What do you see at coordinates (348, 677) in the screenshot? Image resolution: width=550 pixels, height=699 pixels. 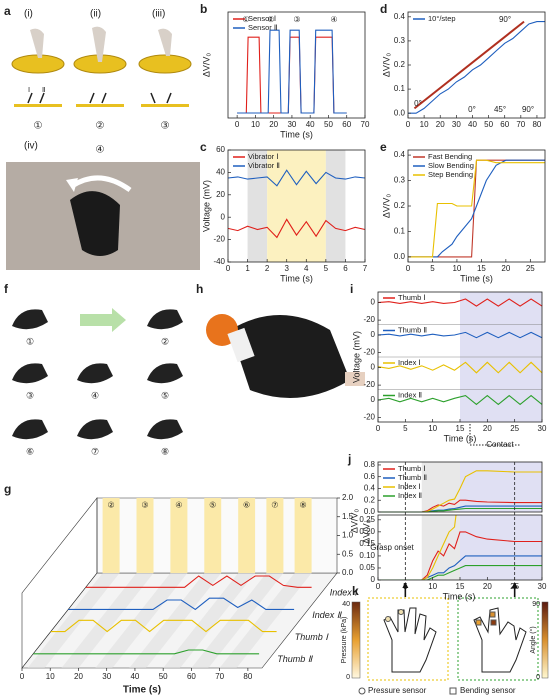 I see `colorbar-tick: 0` at bounding box center [348, 677].